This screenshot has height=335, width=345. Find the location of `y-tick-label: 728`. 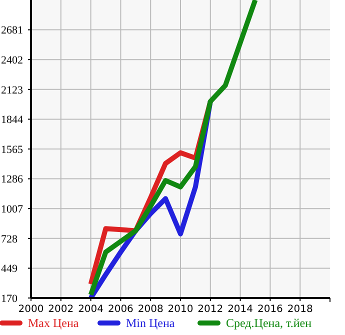

y-tick-label: 728 is located at coordinates (9, 239).